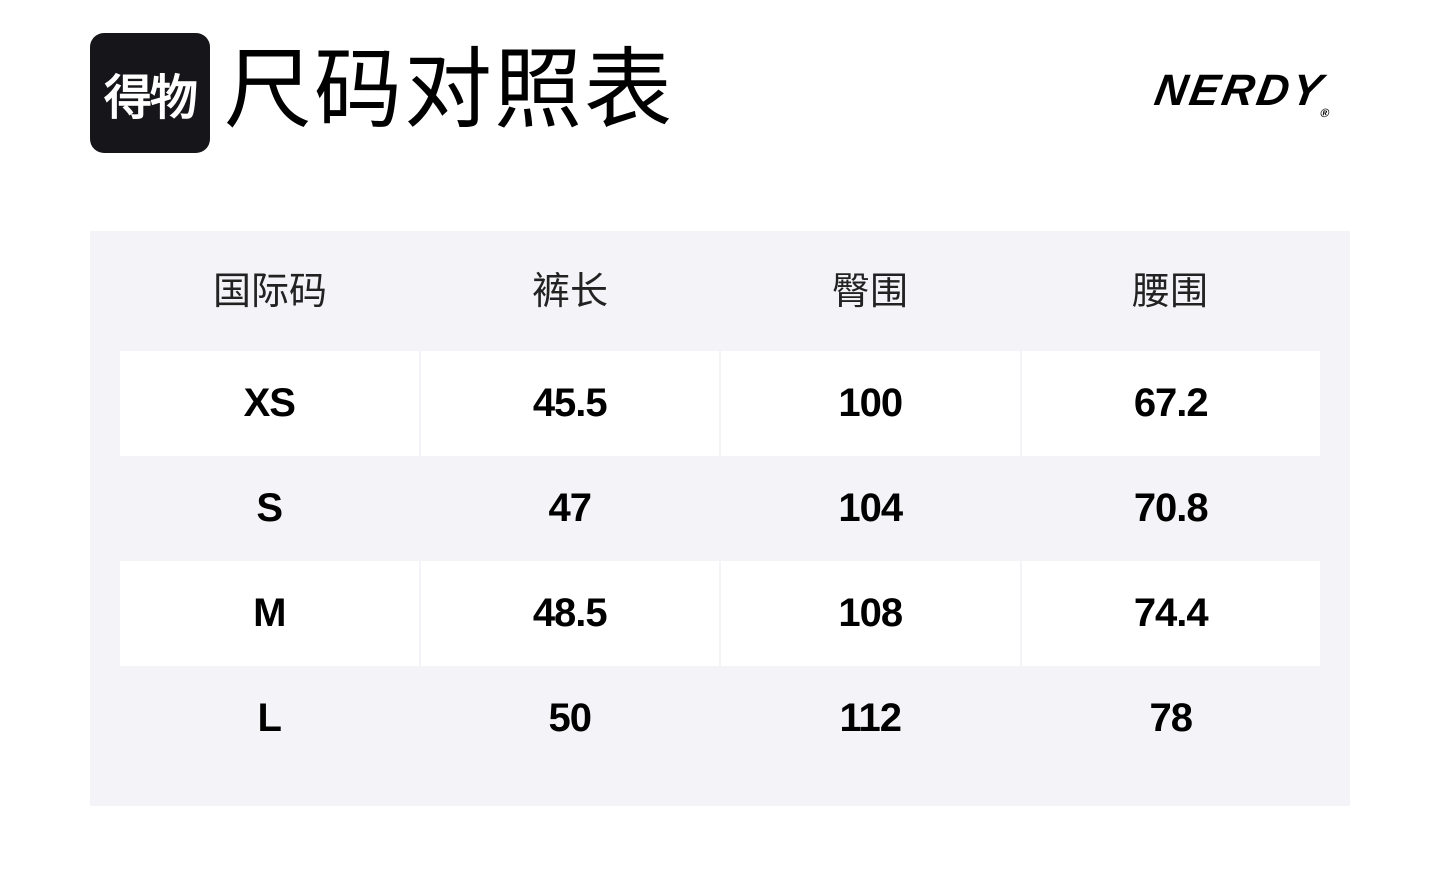 The image size is (1440, 885). Describe the element at coordinates (269, 403) in the screenshot. I see `table-cell: XS` at that location.